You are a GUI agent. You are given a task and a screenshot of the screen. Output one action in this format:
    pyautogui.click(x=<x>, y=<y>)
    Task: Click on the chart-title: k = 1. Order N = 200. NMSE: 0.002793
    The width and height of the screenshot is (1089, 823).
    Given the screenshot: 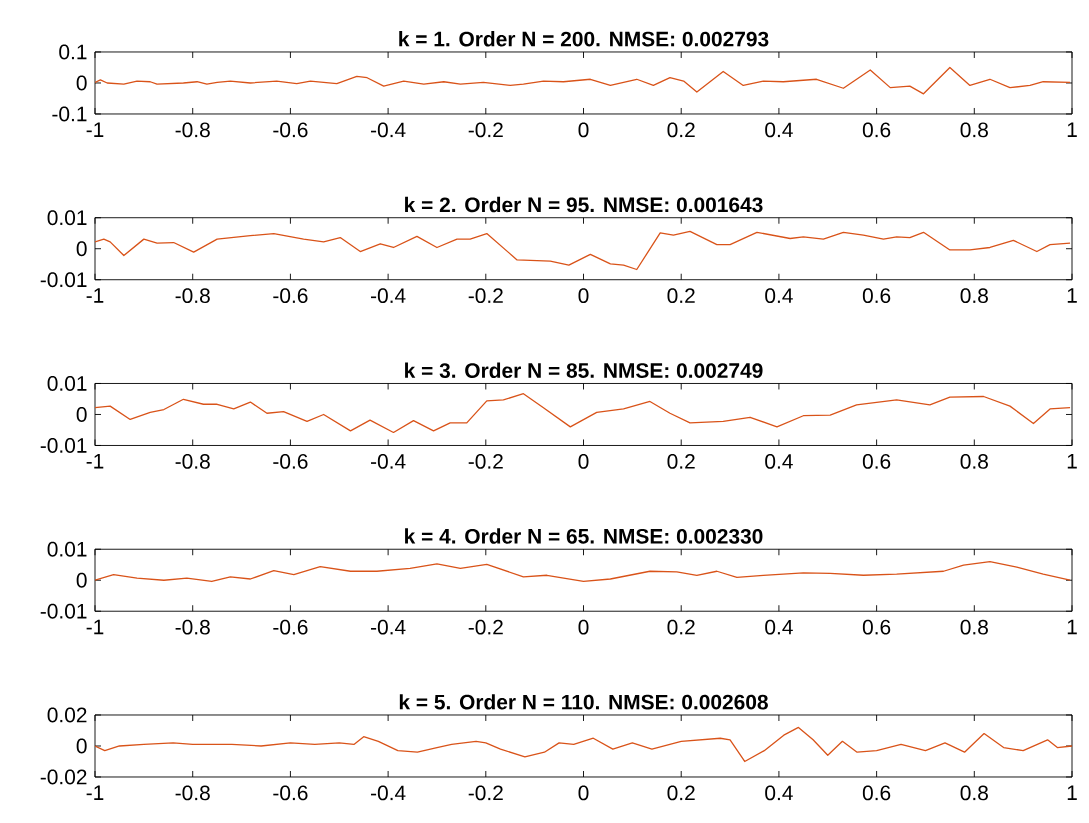 What is the action you would take?
    pyautogui.click(x=584, y=39)
    